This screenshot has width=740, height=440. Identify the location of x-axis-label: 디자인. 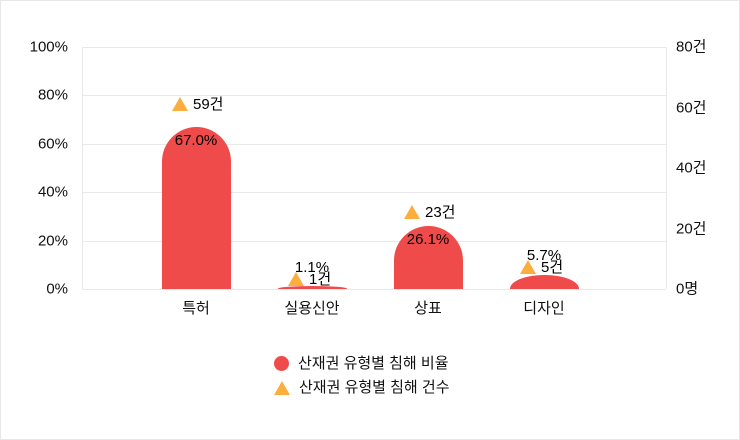
(544, 308).